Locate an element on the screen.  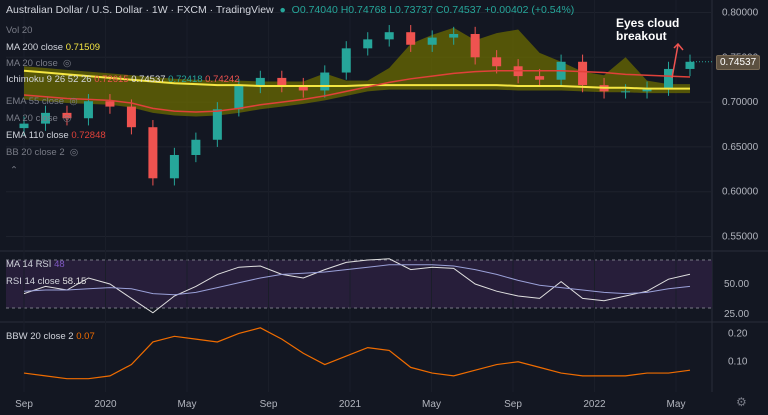
legend-rsi-label: RSI 14 close is located at coordinates (33, 281).